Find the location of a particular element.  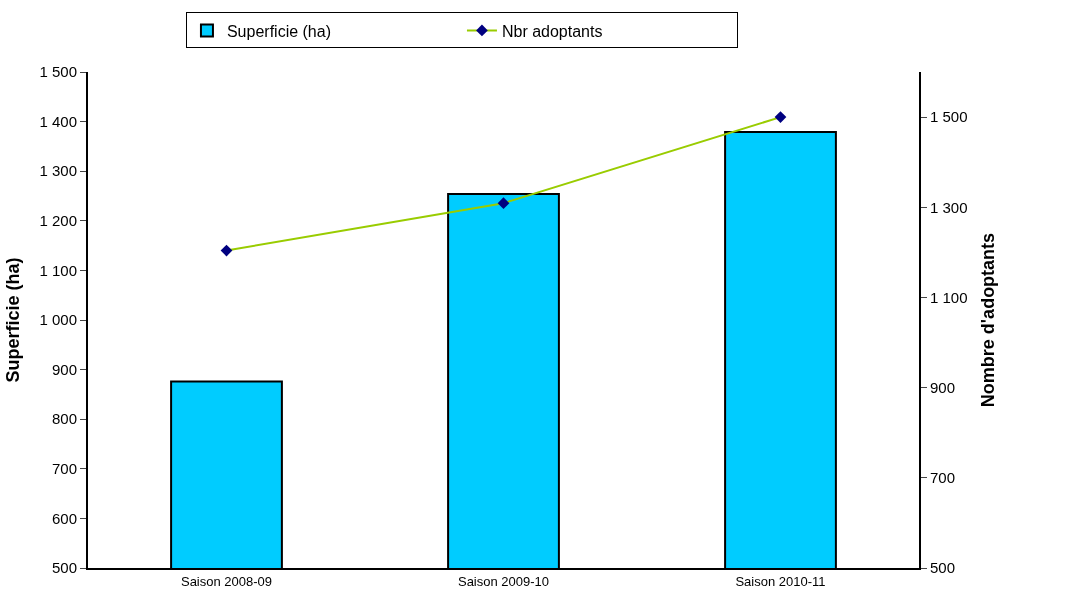

y-tick-label: 1 500 is located at coordinates (58, 72).